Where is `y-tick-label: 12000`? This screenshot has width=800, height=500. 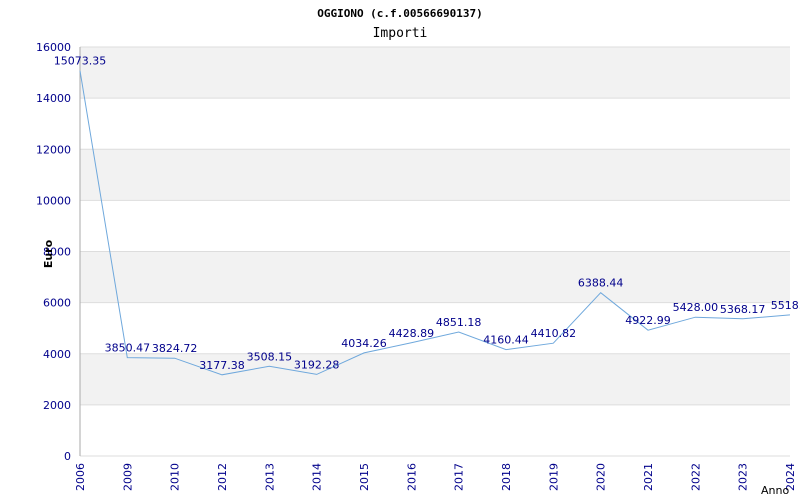 y-tick-label: 12000 is located at coordinates (53, 149).